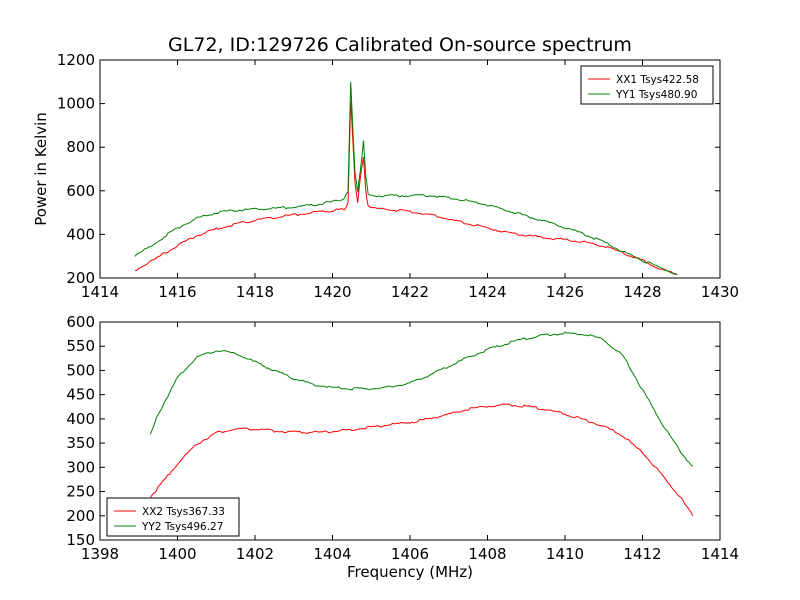 The height and width of the screenshot is (600, 800). I want to click on bottom-x-tick-label: 1412, so click(642, 554).